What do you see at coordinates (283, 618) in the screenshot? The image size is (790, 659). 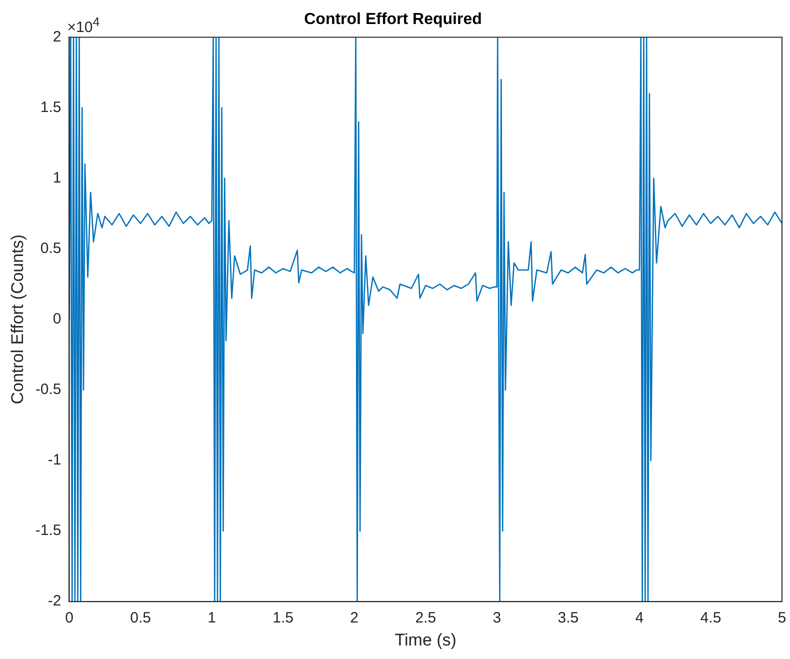 I see `x-tick-label: 1.5` at bounding box center [283, 618].